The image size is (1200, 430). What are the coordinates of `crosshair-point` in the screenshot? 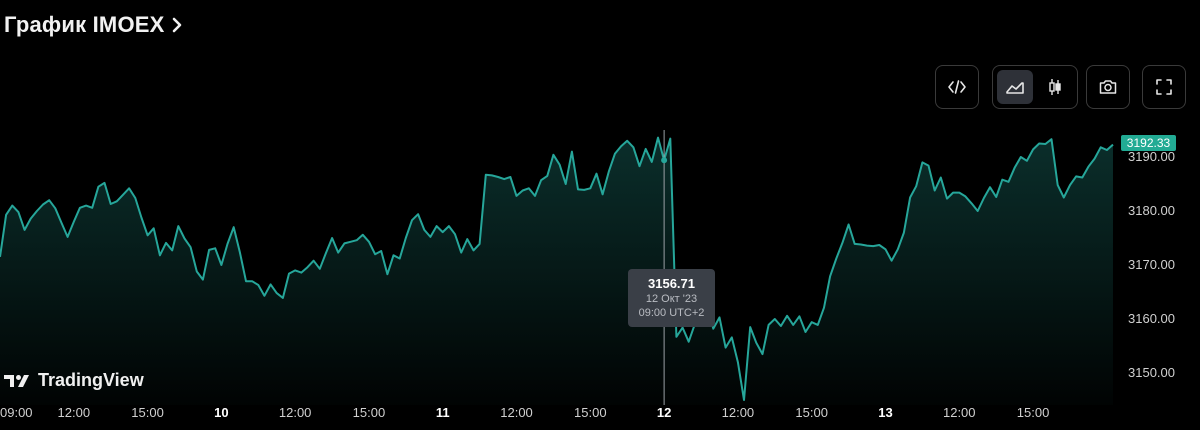 It's located at (664, 160).